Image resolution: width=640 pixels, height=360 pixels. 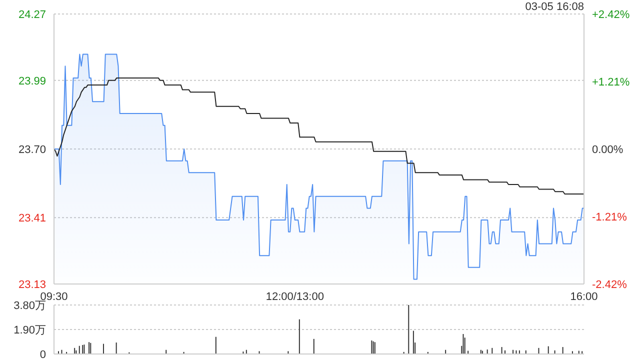 I want to click on y-tick-label: 1.90万, so click(x=30, y=330).